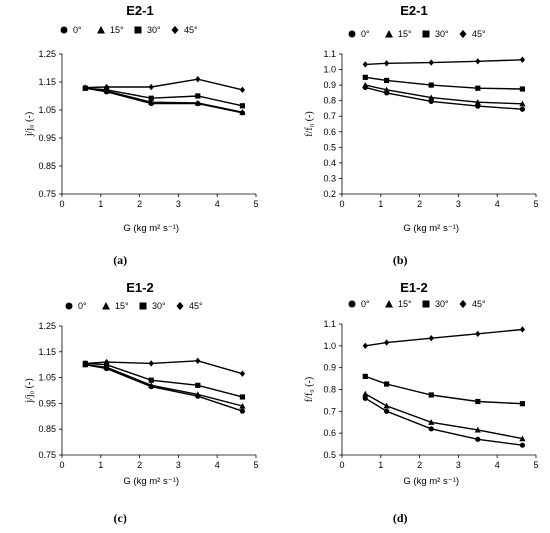 This screenshot has height=533, width=550. What do you see at coordinates (309, 389) in the screenshot?
I see `y-axis-label: f/f₀ (-)` at bounding box center [309, 389].